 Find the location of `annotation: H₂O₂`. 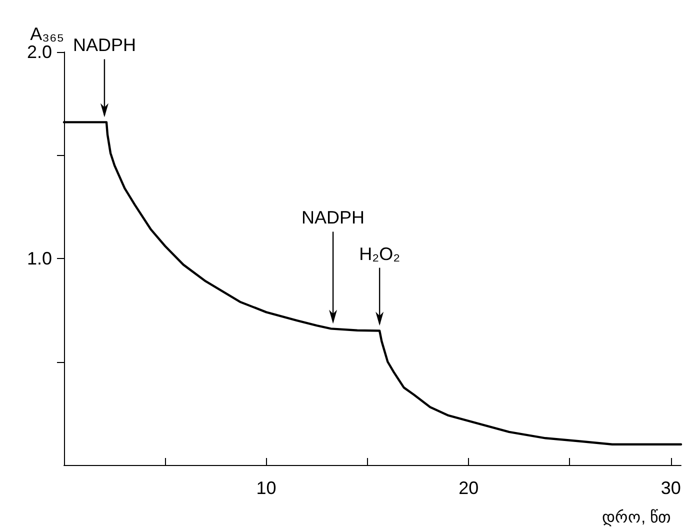

annotation: H₂O₂ is located at coordinates (379, 254).